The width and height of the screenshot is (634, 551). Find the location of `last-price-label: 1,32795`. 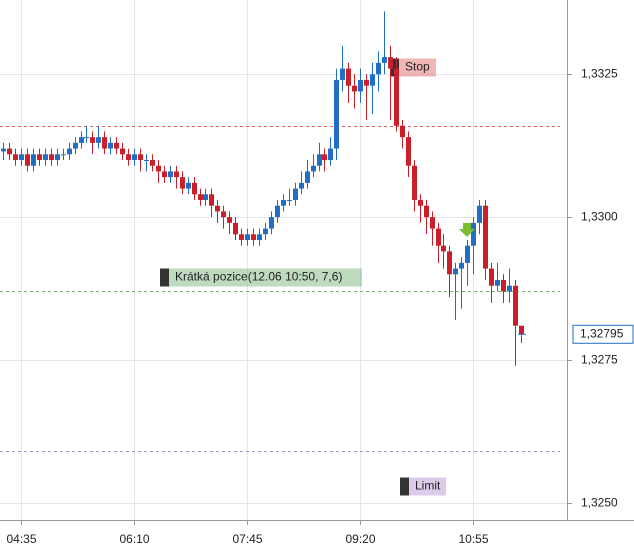

last-price-label: 1,32795 is located at coordinates (602, 333).